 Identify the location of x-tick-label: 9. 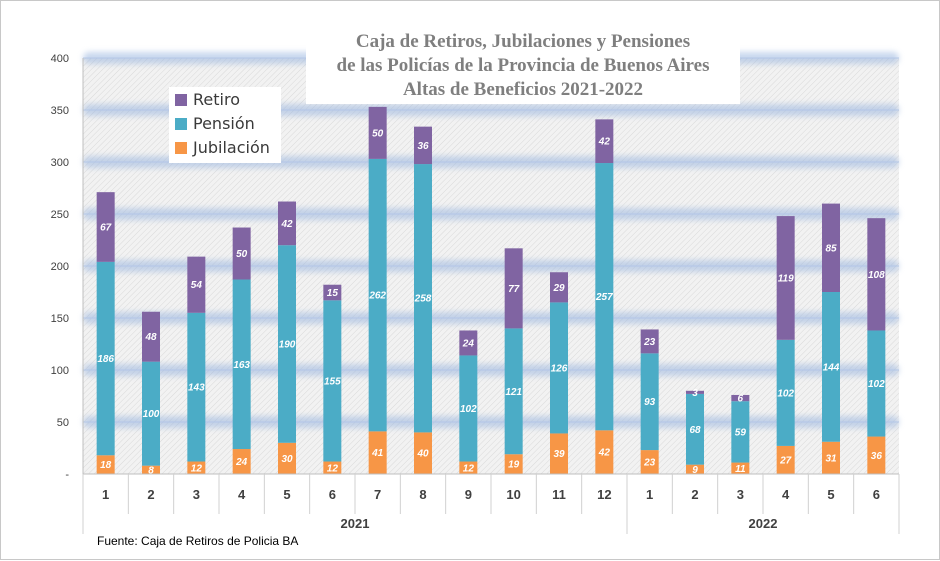
(468, 494).